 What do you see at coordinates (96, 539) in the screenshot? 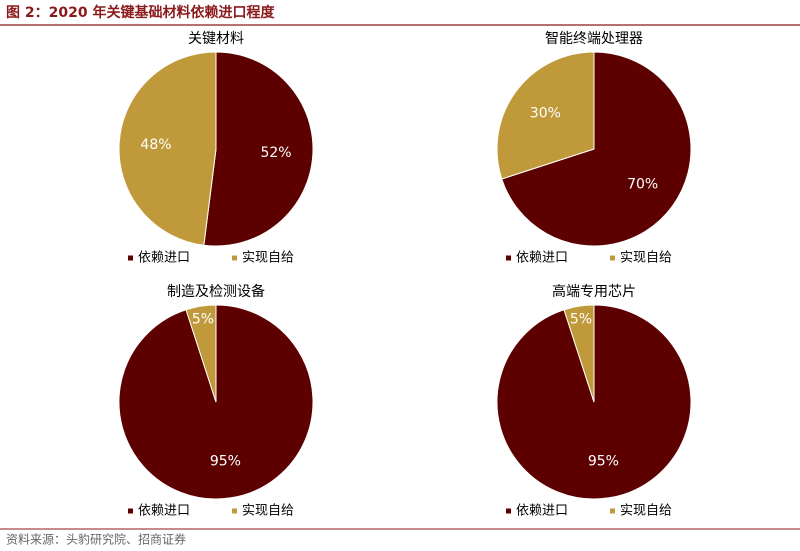
I see `source-note: 资料来源：头豹研究院、招商证券` at bounding box center [96, 539].